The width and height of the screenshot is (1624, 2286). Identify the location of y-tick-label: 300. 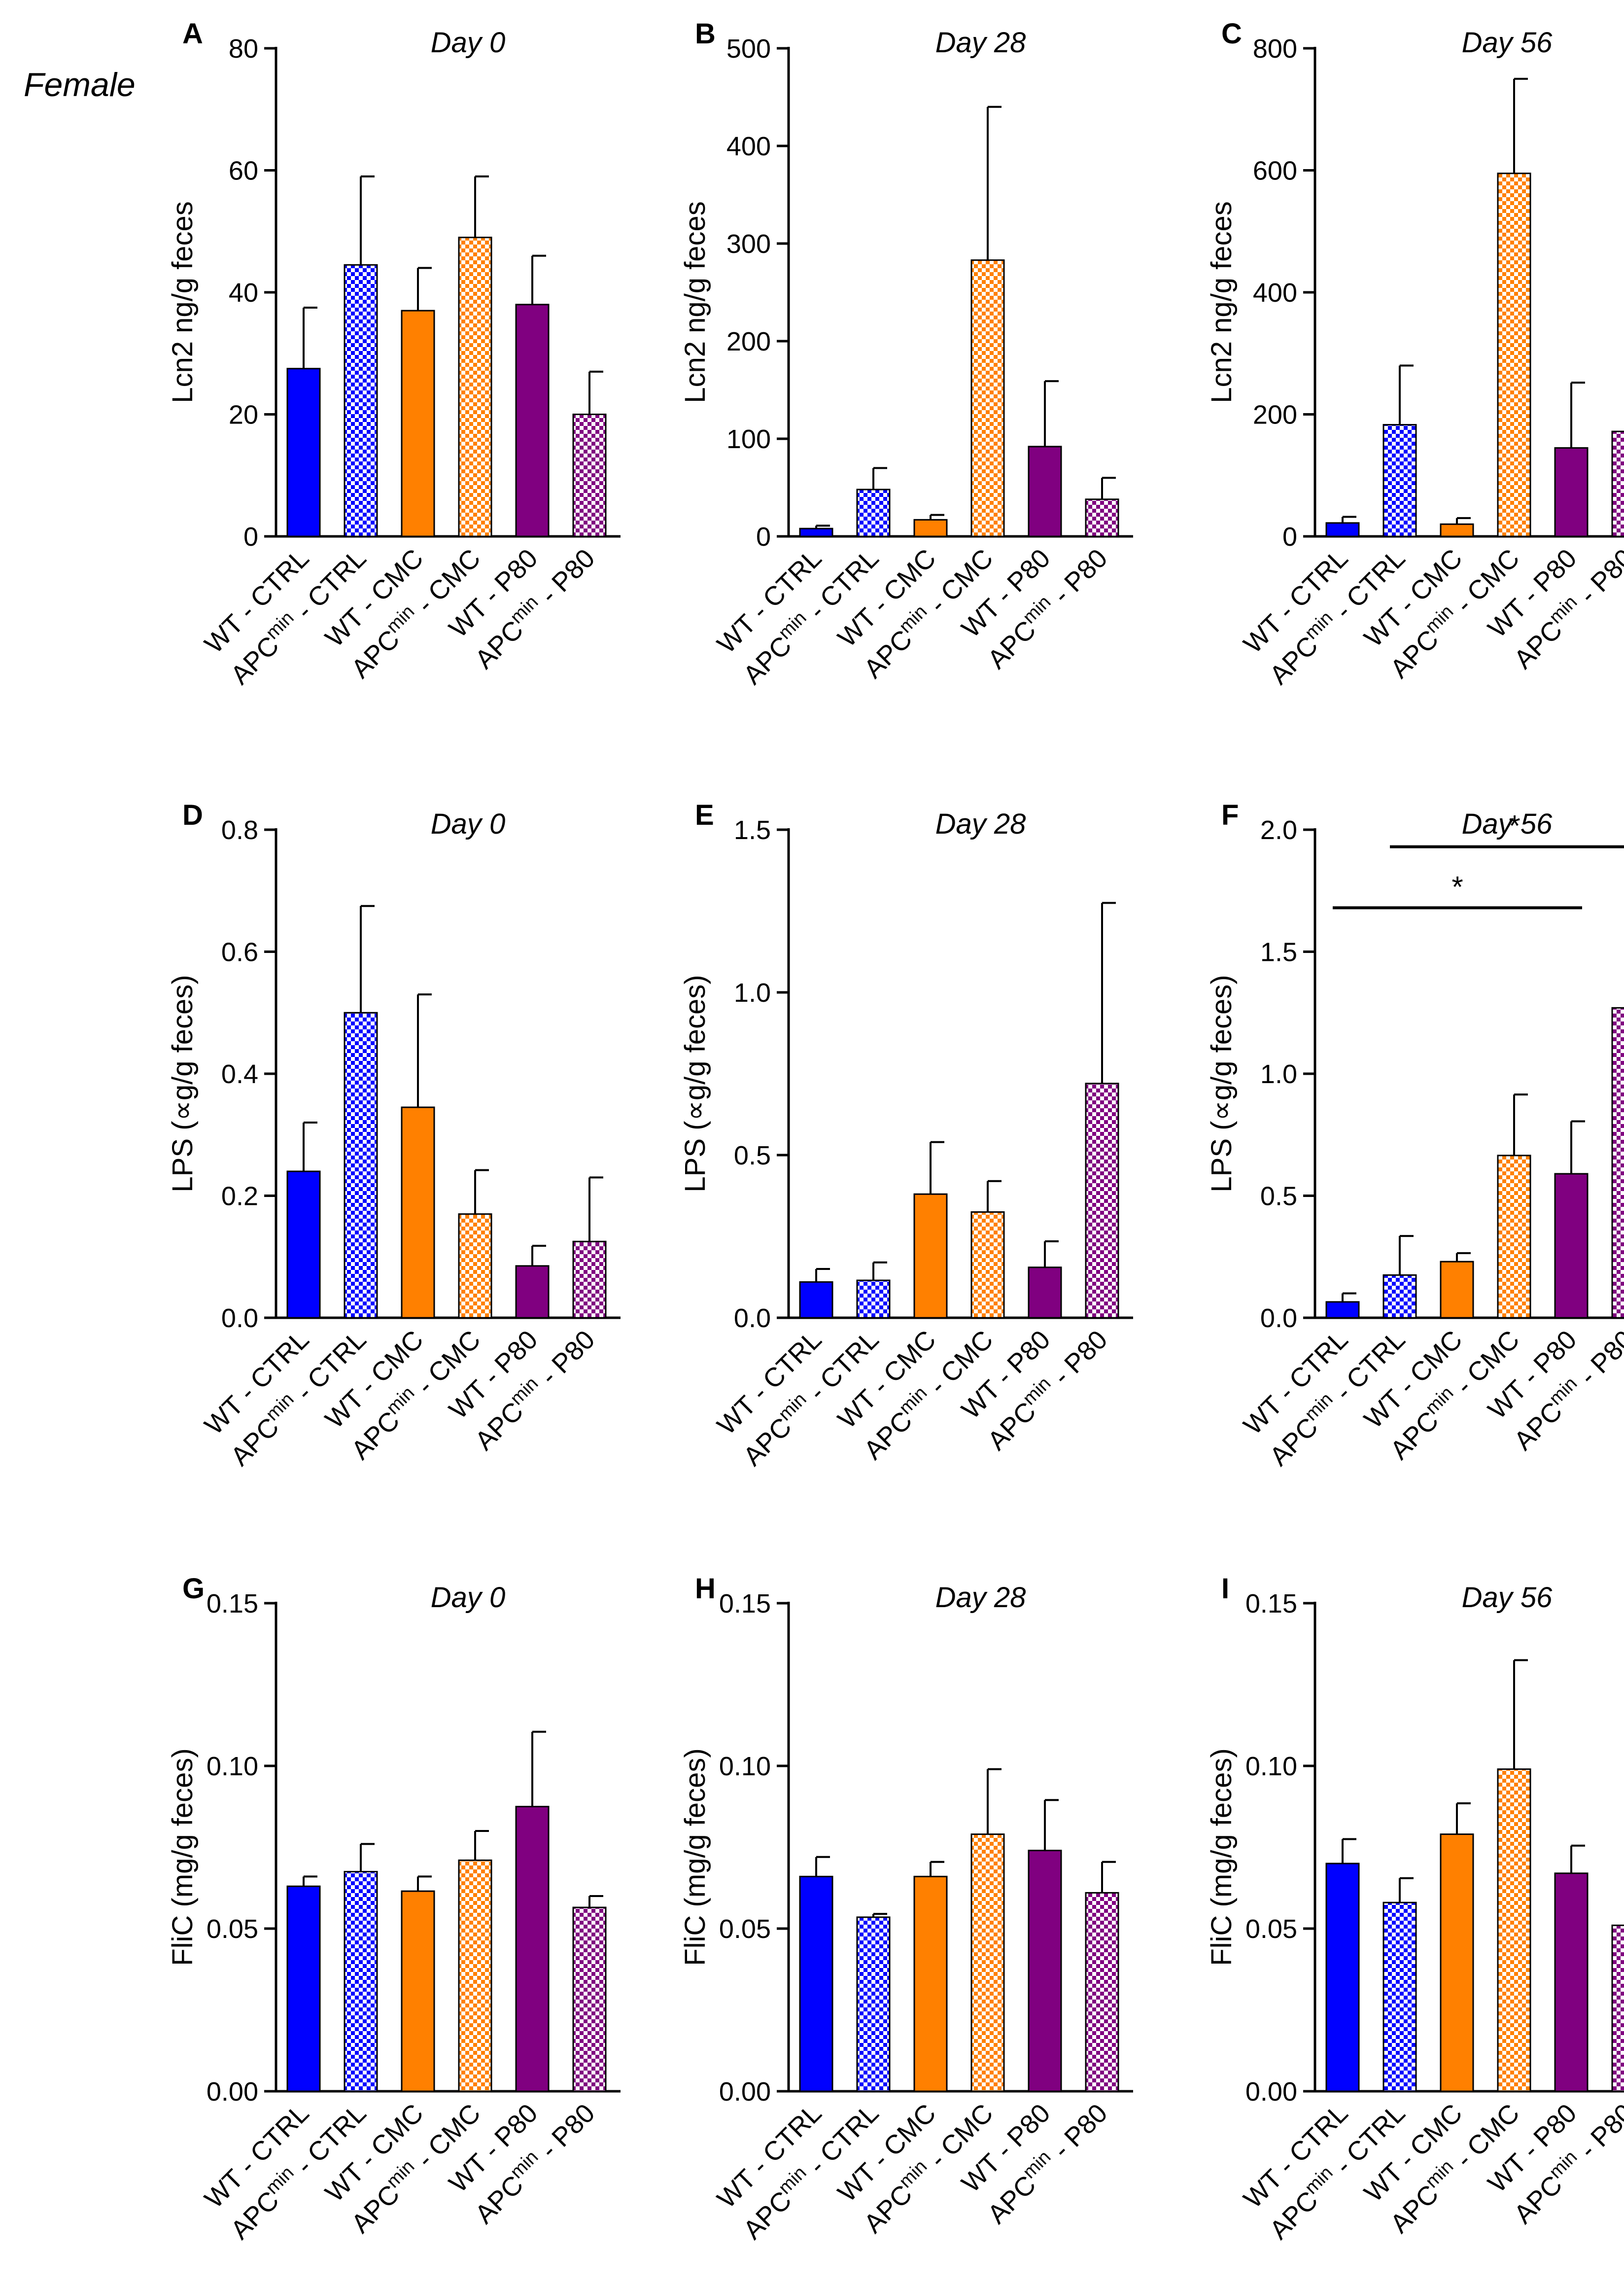
(749, 244).